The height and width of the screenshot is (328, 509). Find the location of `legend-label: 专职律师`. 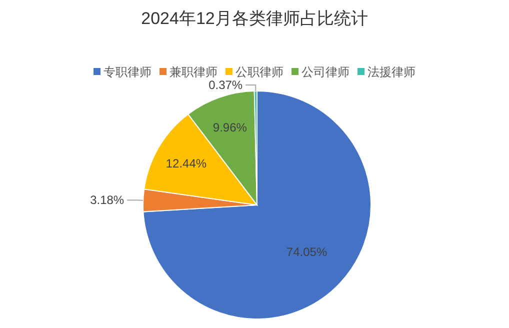

legend-label: 专职律师 is located at coordinates (128, 72).